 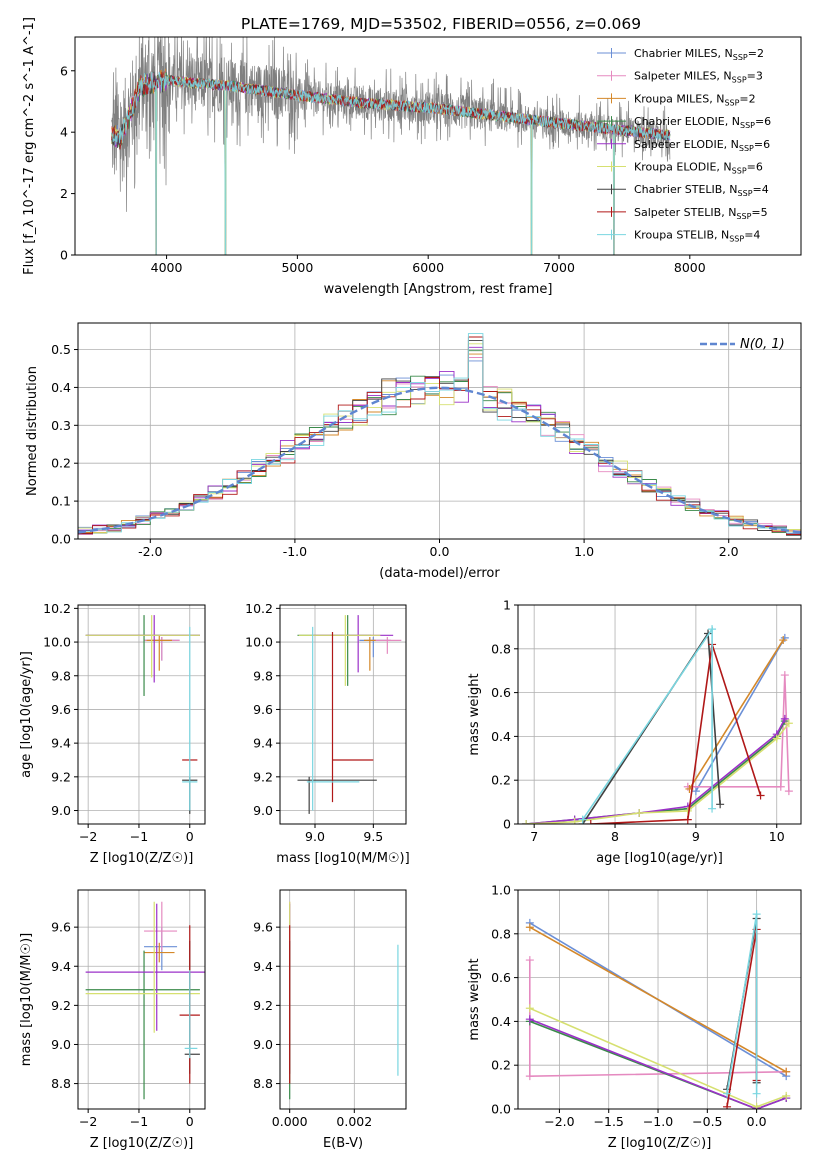 I want to click on x-tick-label: 2.0, so click(x=729, y=551).